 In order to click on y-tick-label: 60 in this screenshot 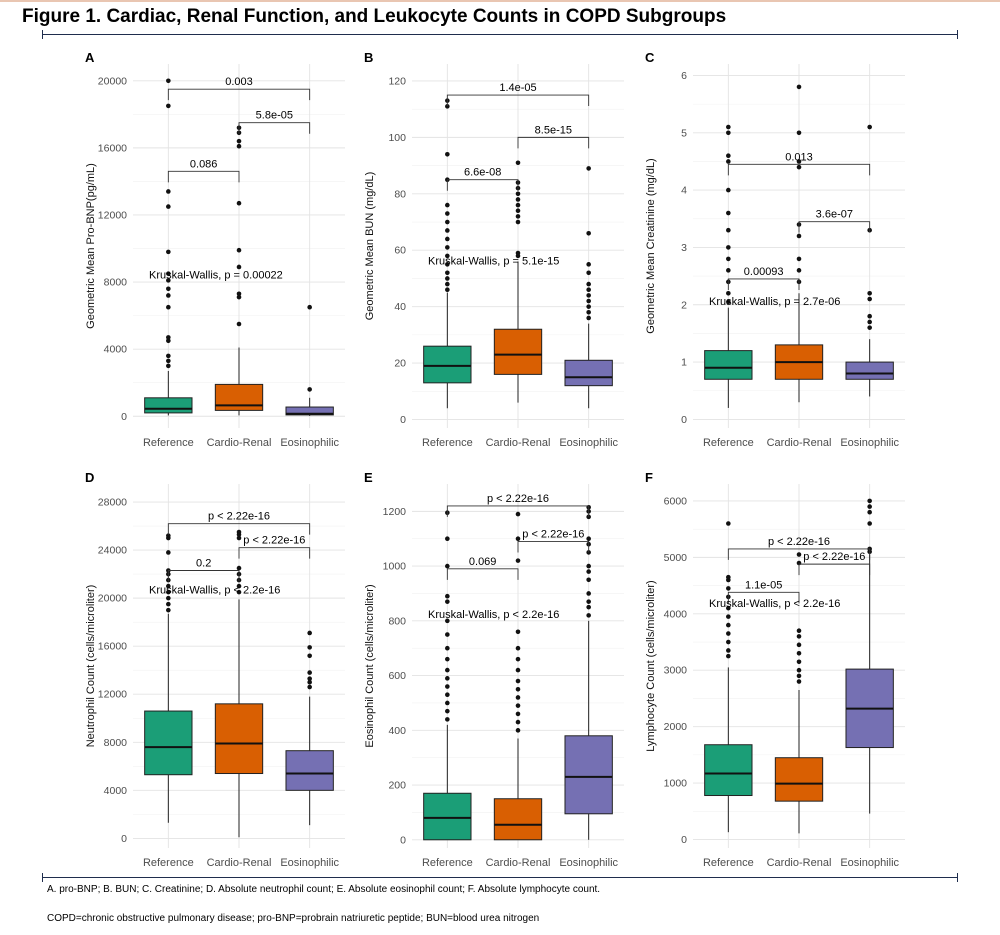, I will do `click(400, 251)`.